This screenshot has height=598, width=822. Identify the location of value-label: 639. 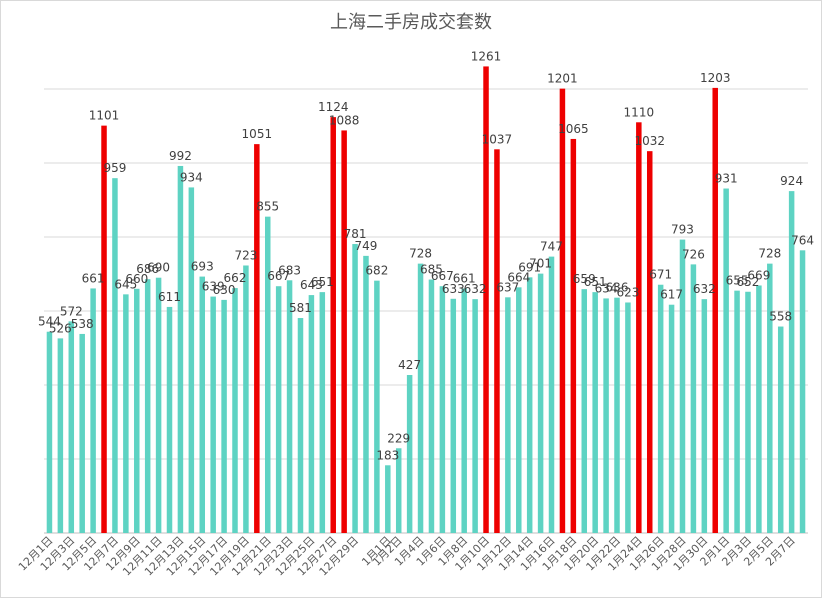
(213, 287).